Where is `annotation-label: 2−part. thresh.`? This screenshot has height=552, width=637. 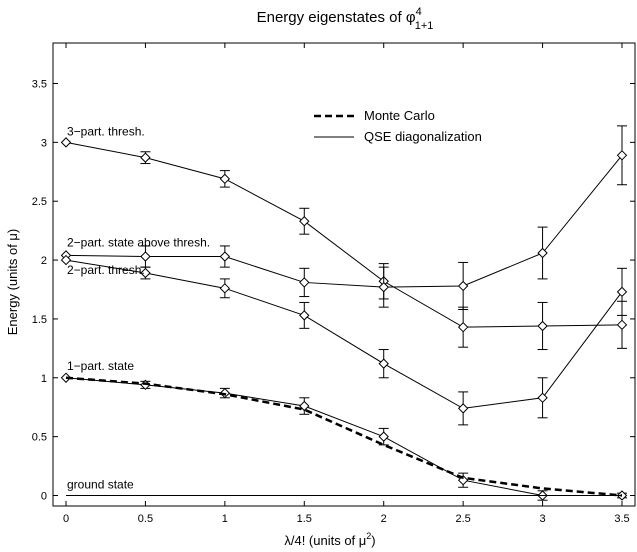
annotation-label: 2−part. thresh. is located at coordinates (106, 270).